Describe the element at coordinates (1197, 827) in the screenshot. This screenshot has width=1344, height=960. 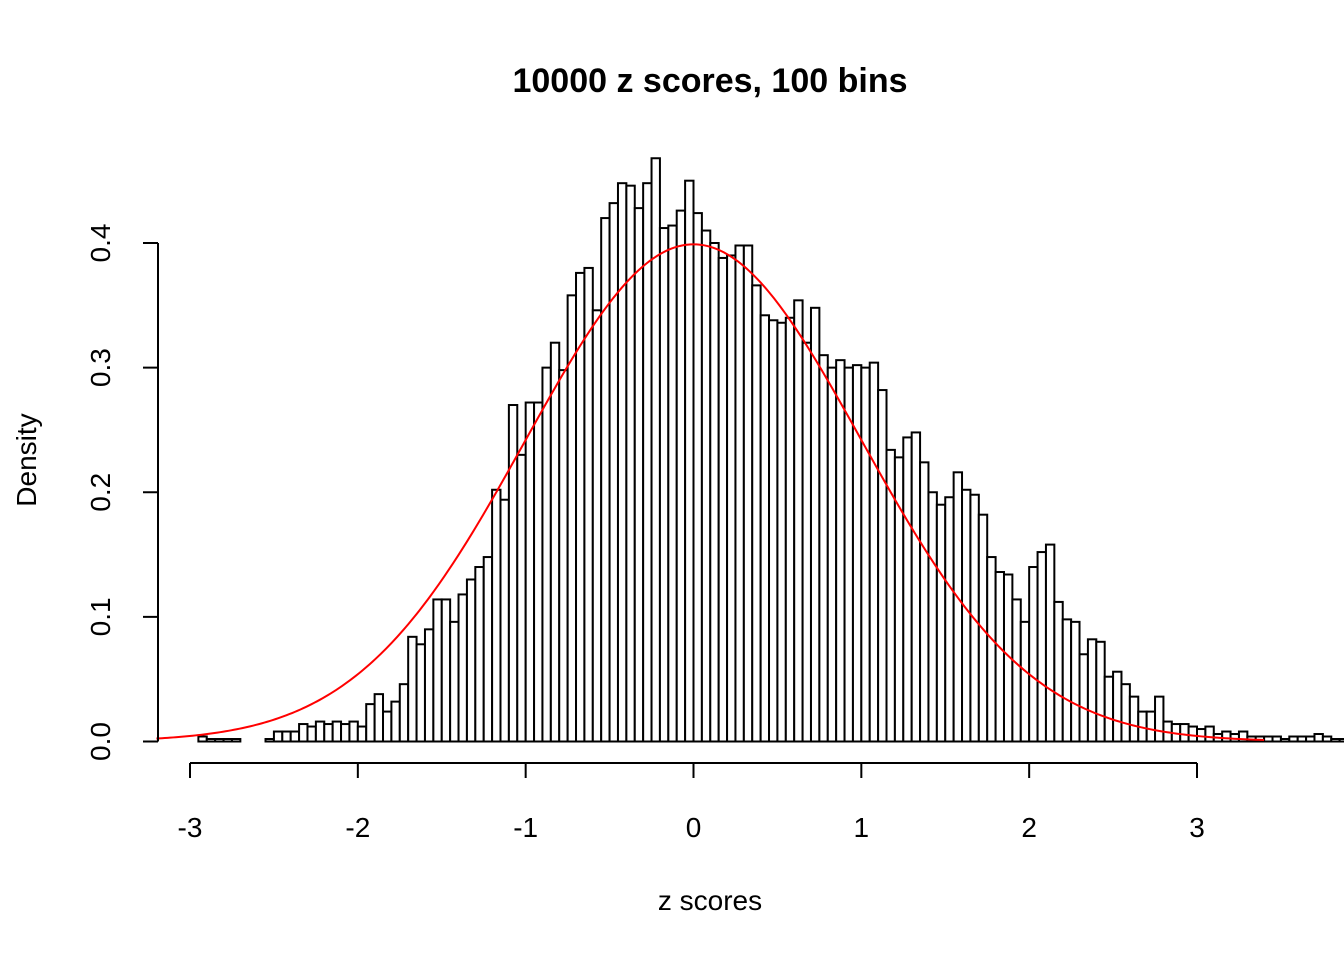
I see `x-tick-label: 3` at that location.